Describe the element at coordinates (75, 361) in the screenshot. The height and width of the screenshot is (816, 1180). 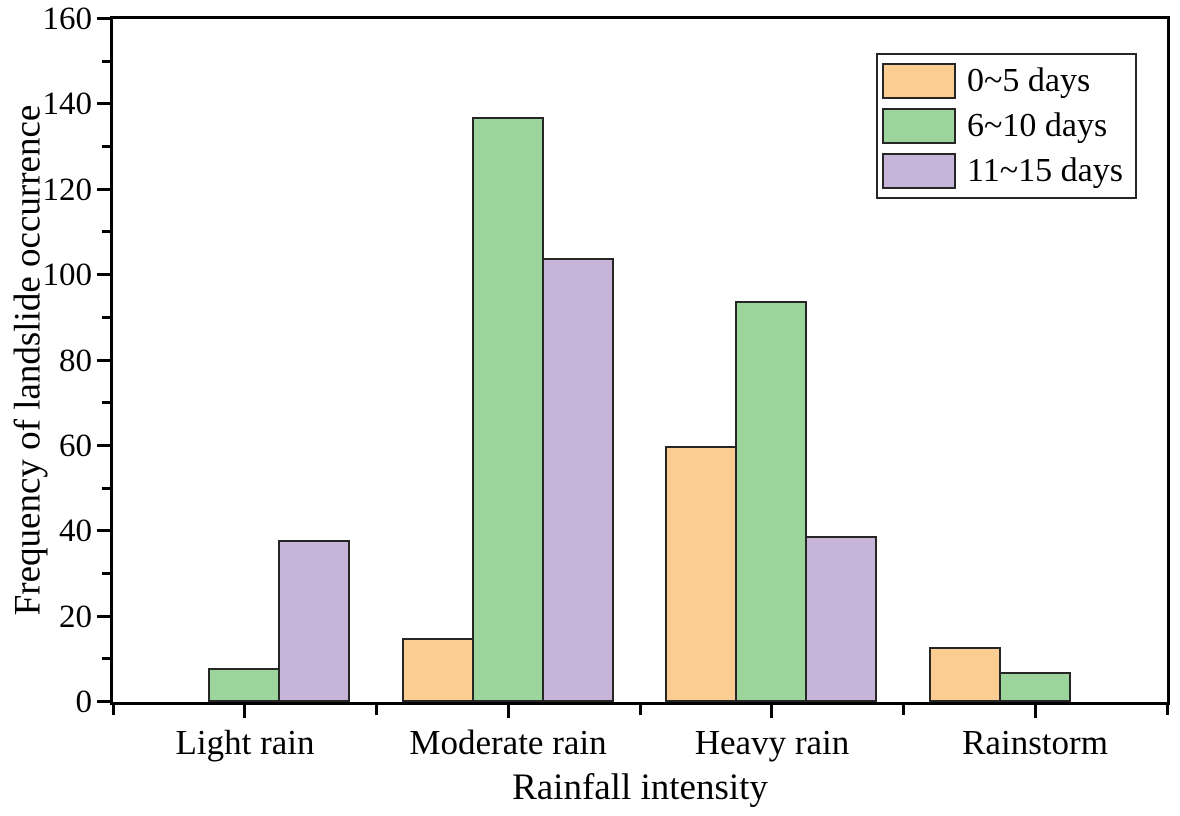
I see `y-tick-label-80: 80` at that location.